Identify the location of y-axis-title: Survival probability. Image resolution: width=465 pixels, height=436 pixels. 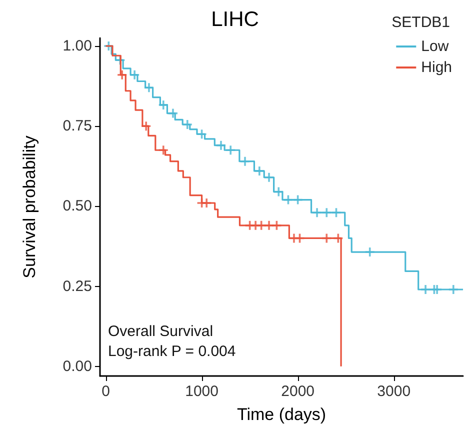
(29, 206).